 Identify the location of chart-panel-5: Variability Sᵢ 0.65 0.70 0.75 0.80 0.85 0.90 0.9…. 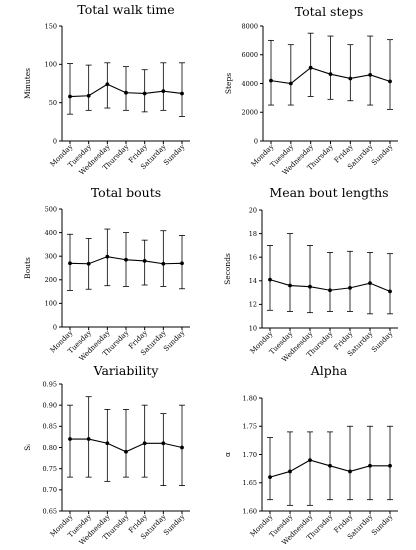
(106, 455).